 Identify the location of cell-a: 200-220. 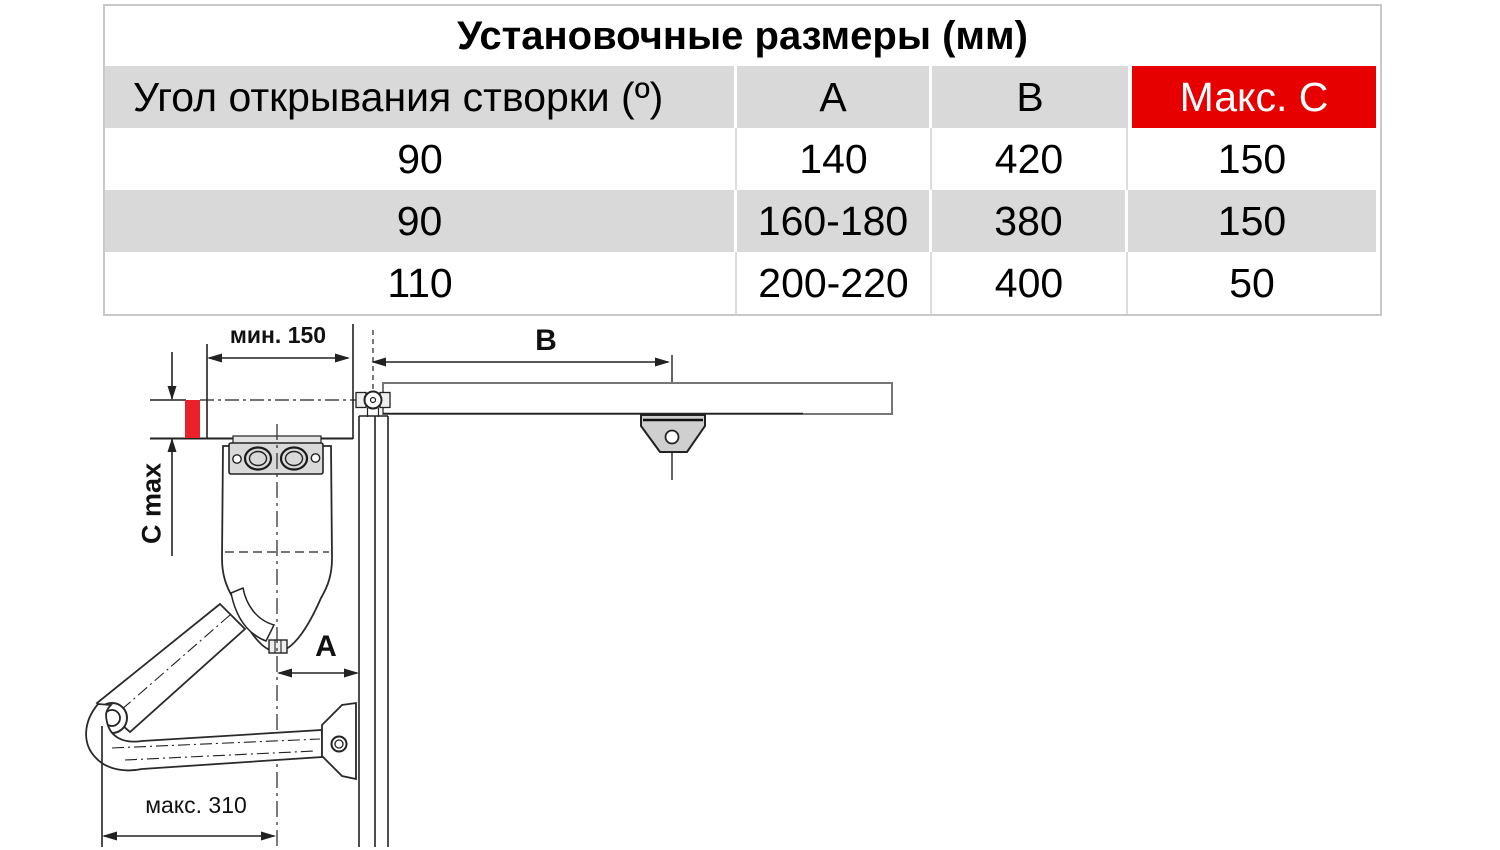
(834, 283).